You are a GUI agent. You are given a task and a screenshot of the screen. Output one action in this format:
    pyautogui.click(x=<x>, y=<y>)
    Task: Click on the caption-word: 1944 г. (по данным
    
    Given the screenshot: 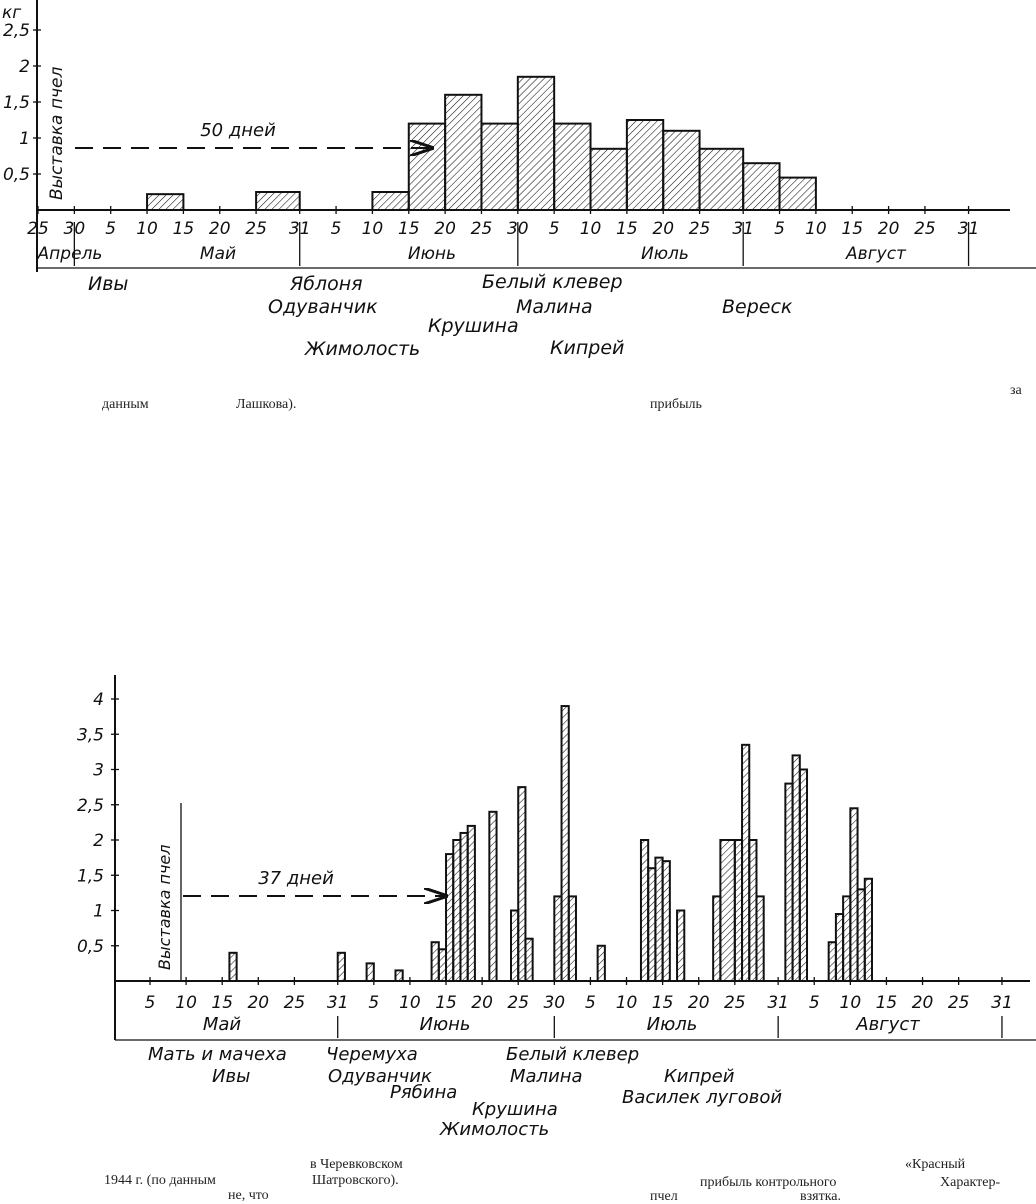 What is the action you would take?
    pyautogui.click(x=160, y=1180)
    